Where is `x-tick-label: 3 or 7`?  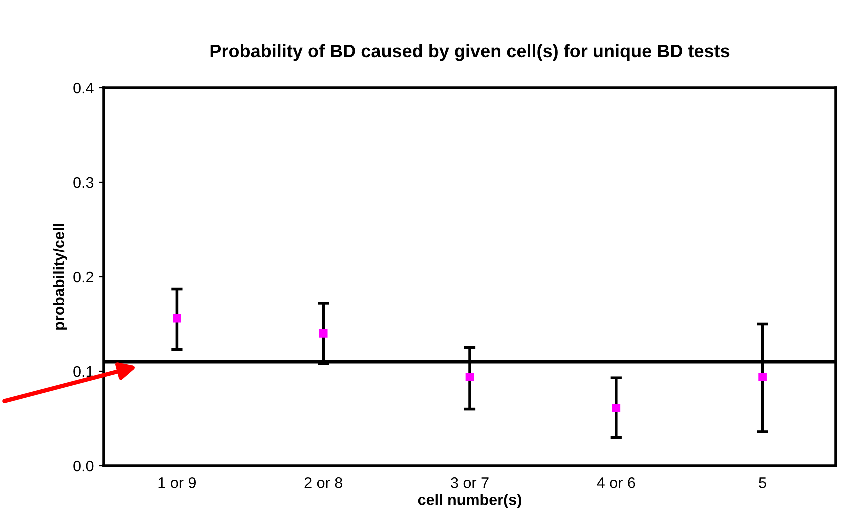
x-tick-label: 3 or 7 is located at coordinates (470, 483).